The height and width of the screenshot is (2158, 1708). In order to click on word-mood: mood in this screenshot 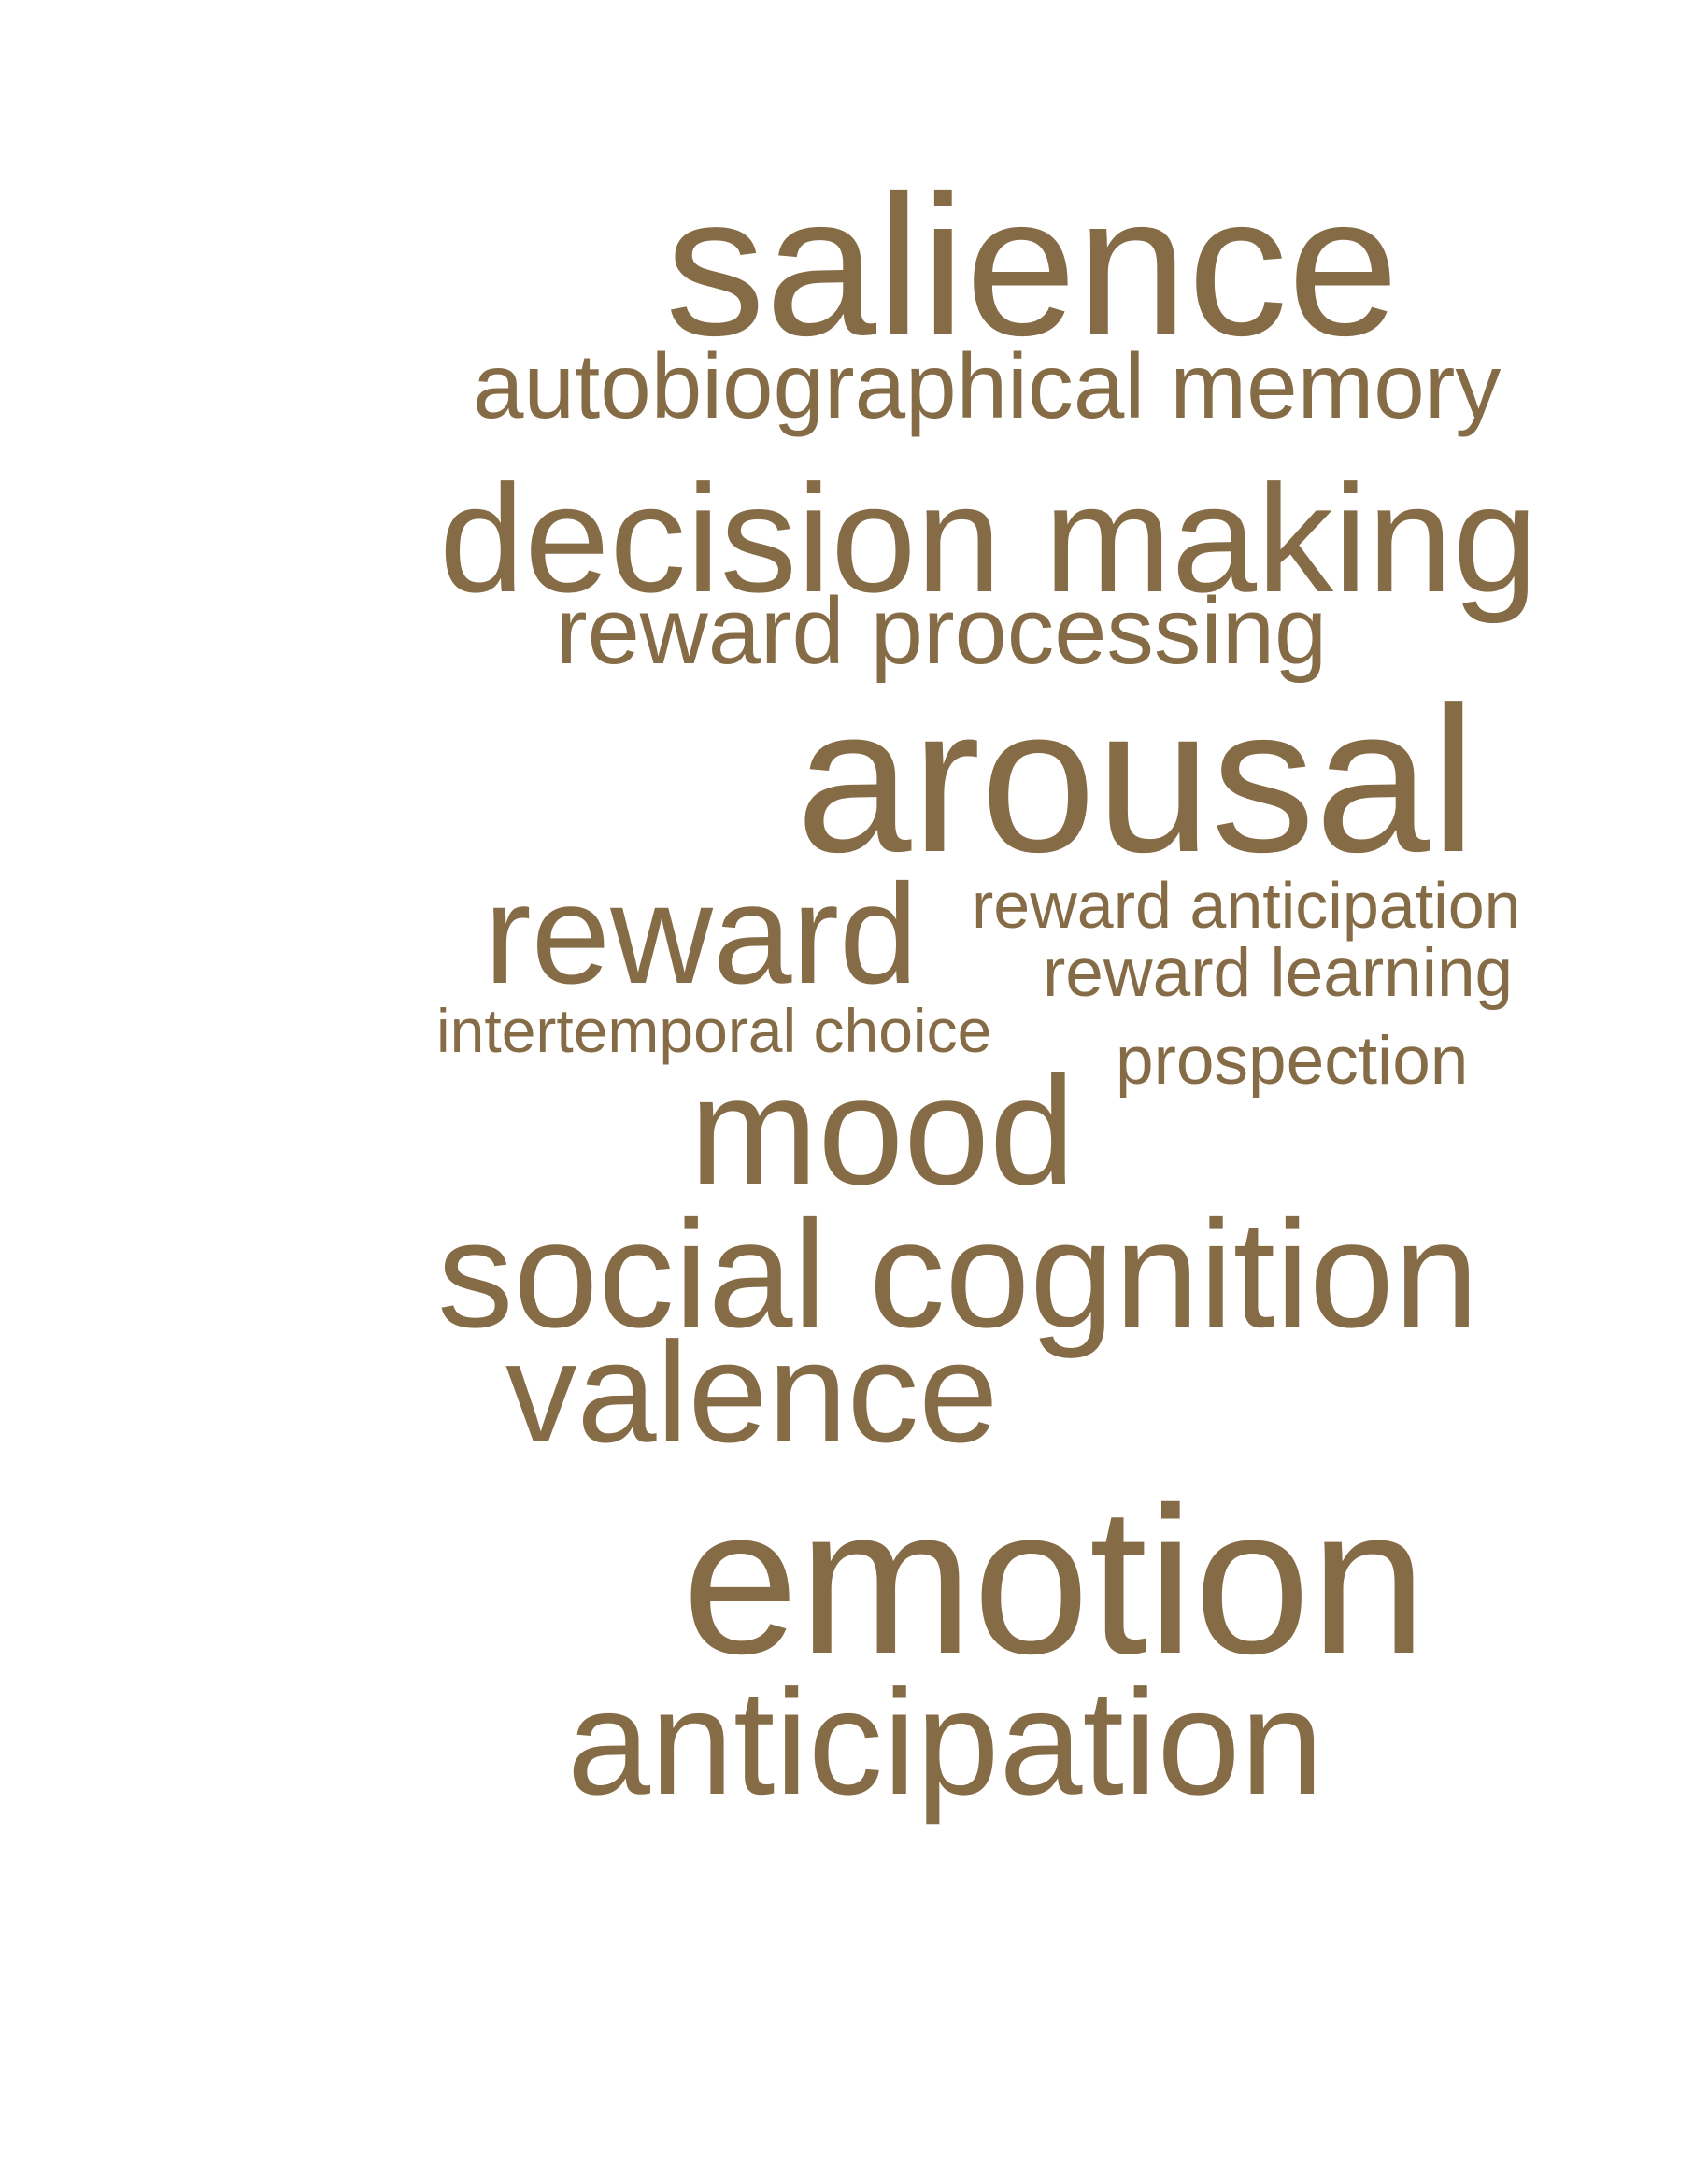, I will do `click(882, 1130)`.